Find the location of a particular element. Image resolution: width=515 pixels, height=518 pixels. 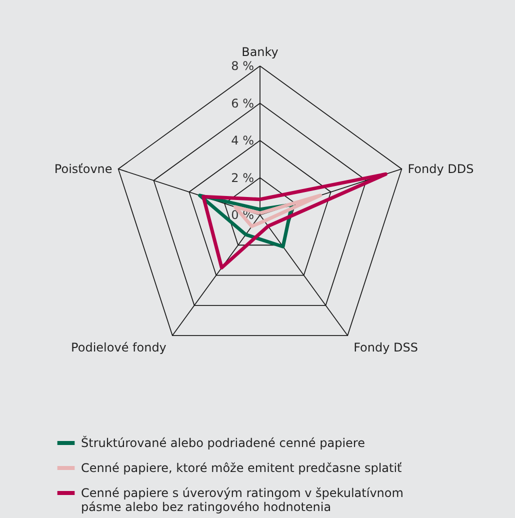

y-tick-label: 6 % is located at coordinates (242, 103).